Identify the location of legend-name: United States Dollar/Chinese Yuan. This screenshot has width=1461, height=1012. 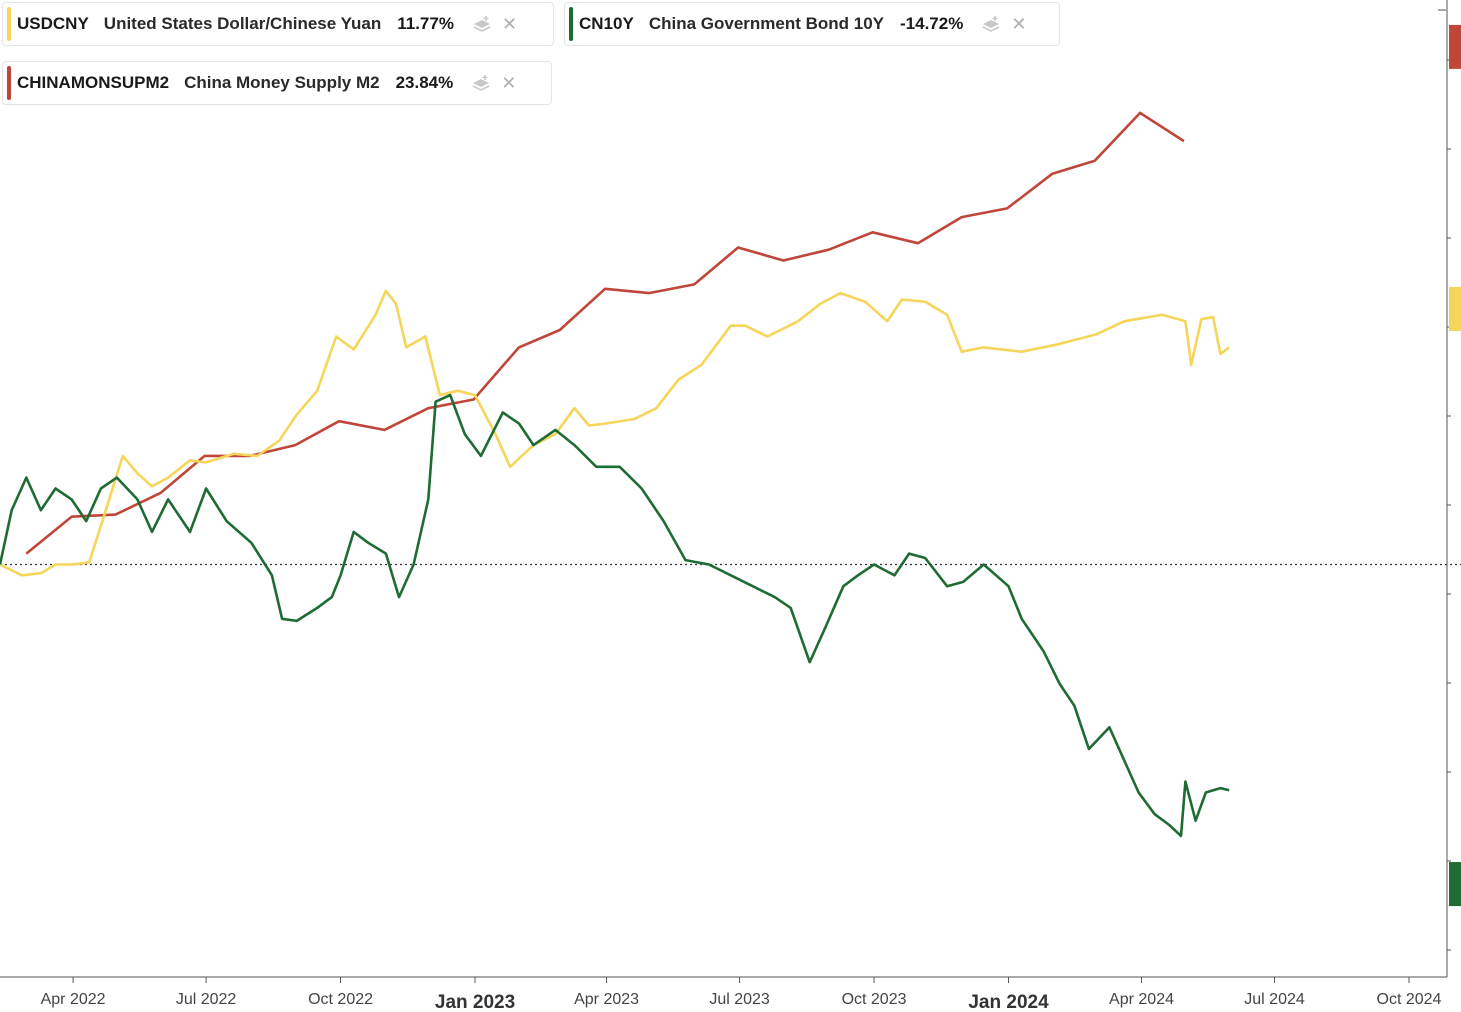
(242, 23).